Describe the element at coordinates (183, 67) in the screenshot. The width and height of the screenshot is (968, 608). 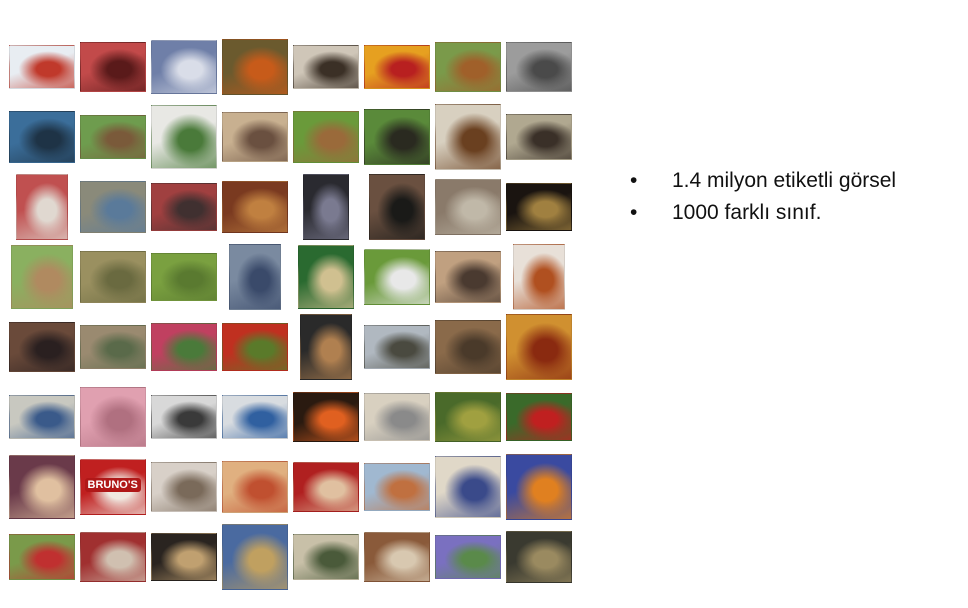
I see `photo-thumbnail-glass-dish` at that location.